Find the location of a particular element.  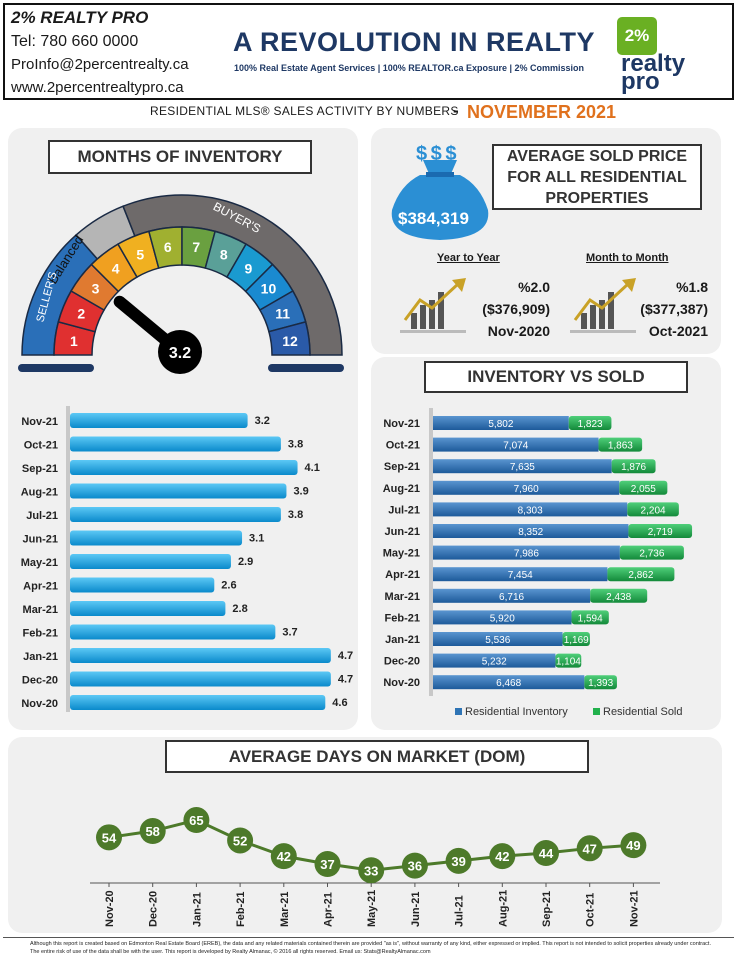

ivs-category-label: May-21 is located at coordinates (401, 554).